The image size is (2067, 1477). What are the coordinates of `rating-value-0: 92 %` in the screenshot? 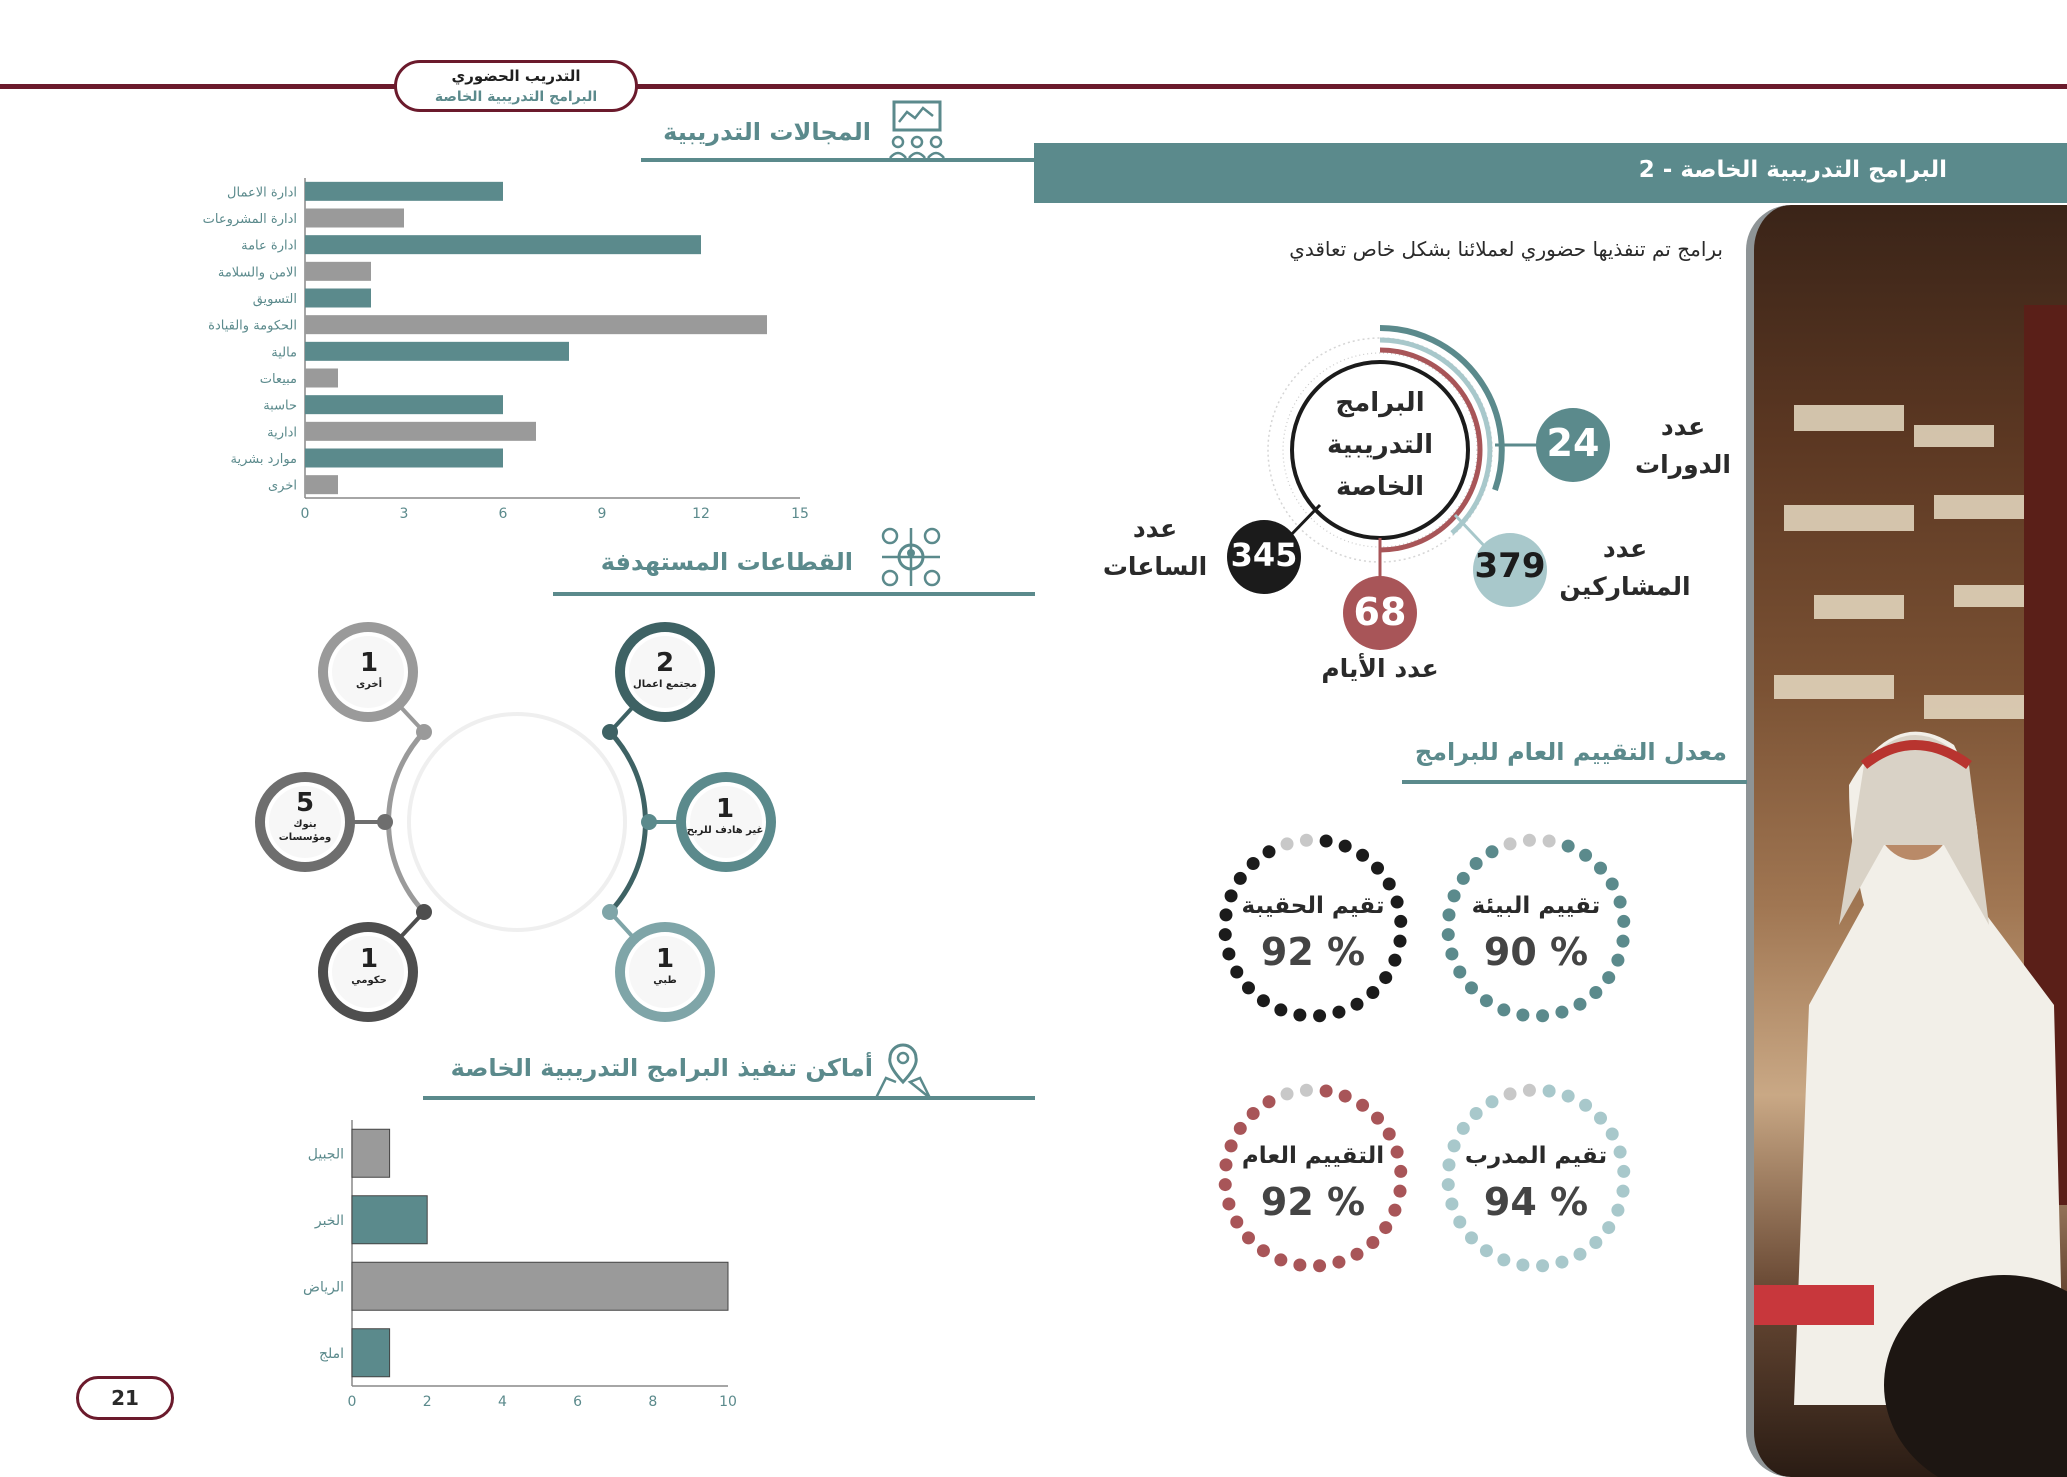 It's located at (1313, 952).